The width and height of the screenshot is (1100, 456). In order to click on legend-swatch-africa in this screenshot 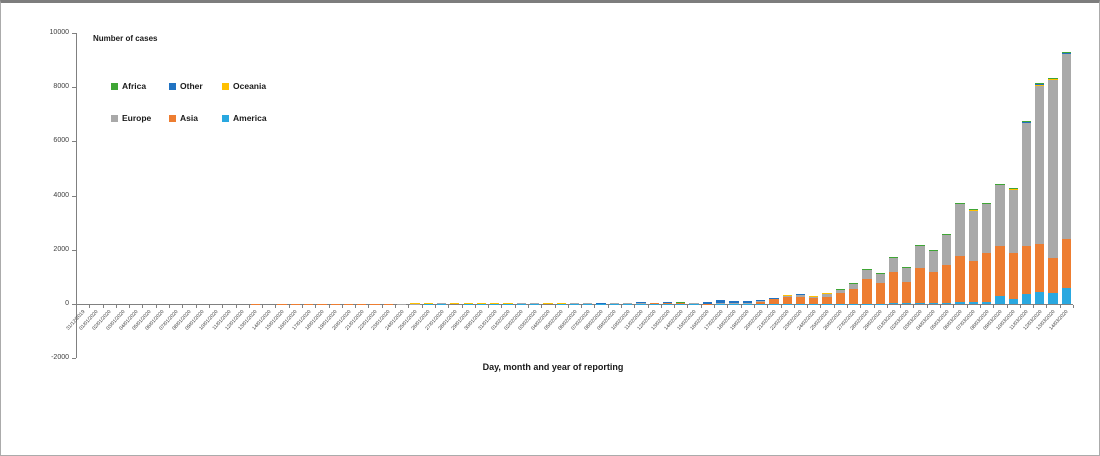, I will do `click(114, 86)`.